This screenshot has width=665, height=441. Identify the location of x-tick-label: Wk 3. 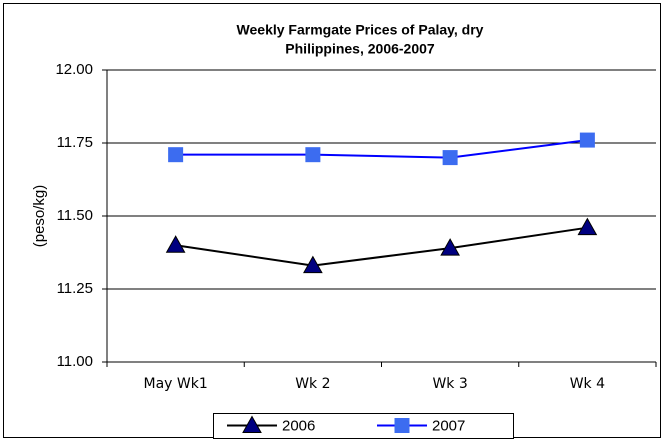
(449, 384).